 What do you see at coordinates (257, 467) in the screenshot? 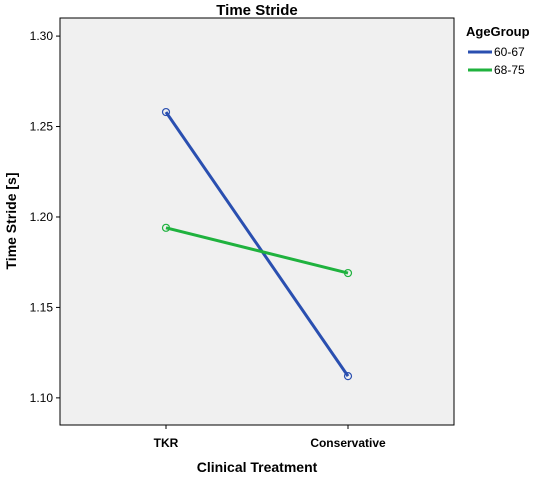
I see `x-axis-label: Clinical Treatment` at bounding box center [257, 467].